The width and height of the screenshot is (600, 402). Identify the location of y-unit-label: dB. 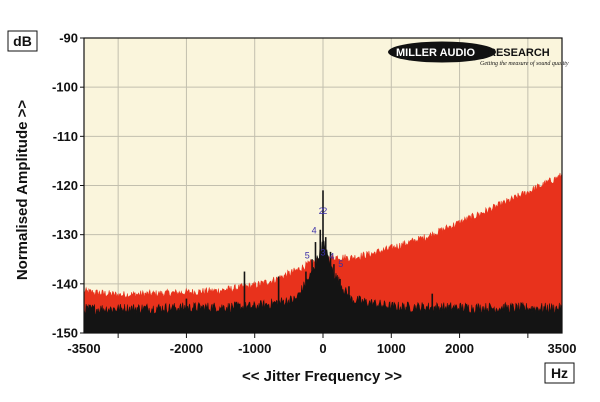
(22, 41).